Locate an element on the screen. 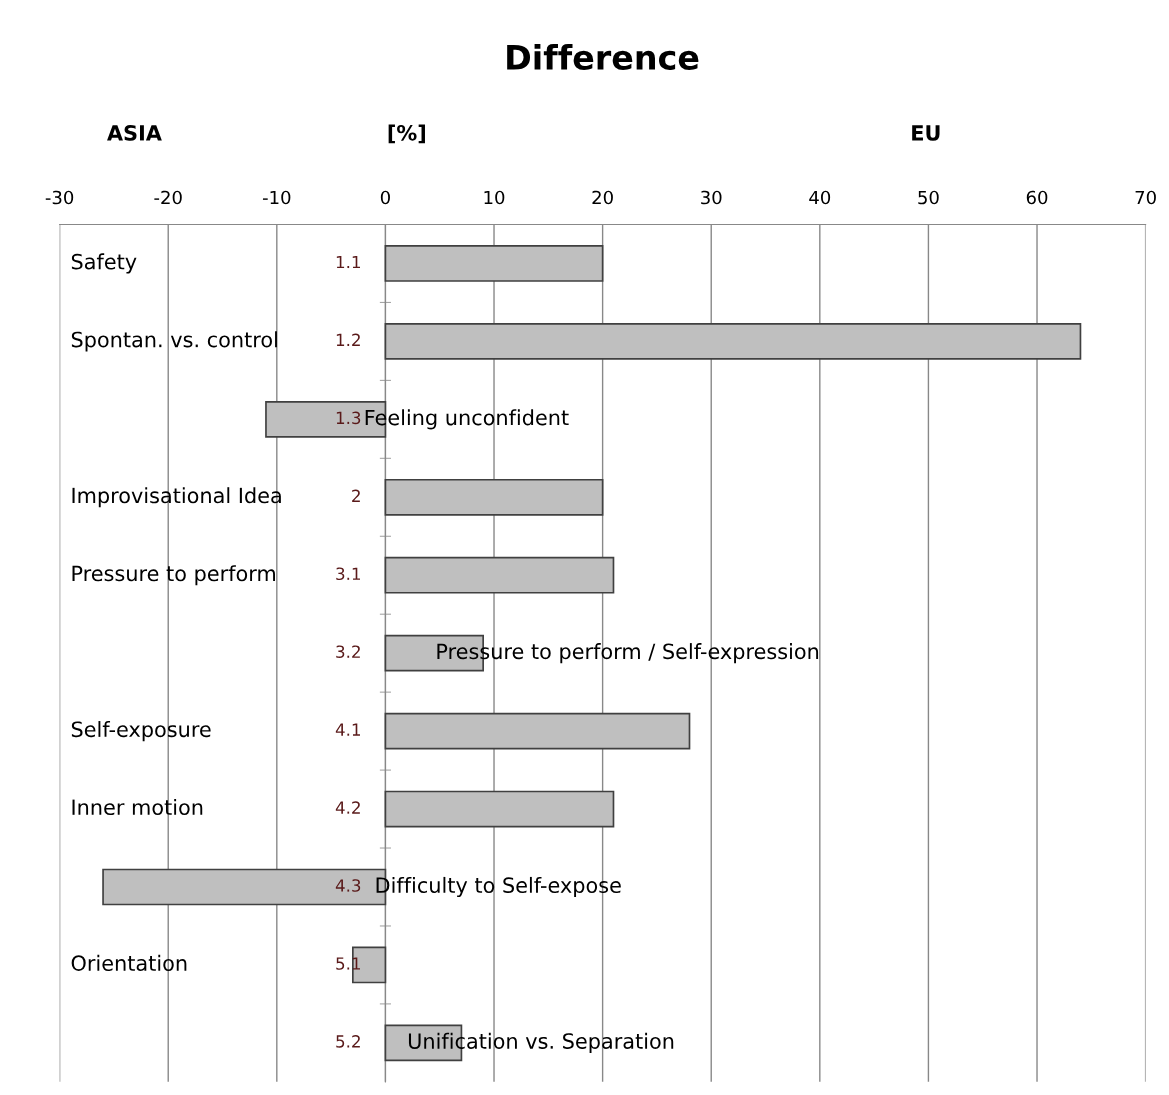 The width and height of the screenshot is (1169, 1095). annotation: Inner motion is located at coordinates (137, 807).